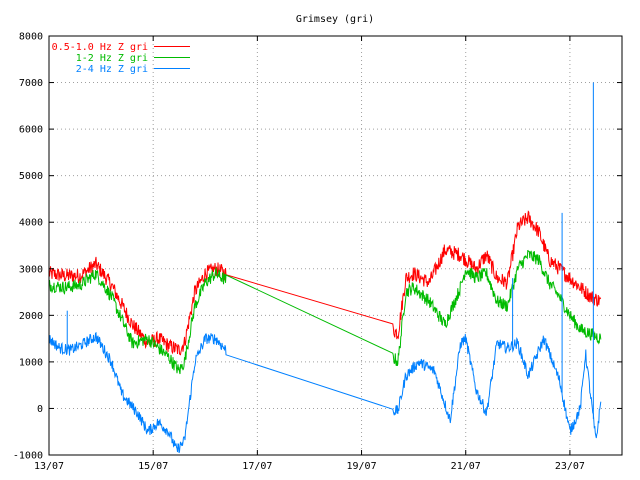  I want to click on y-tick-label: 2000, so click(31, 316).